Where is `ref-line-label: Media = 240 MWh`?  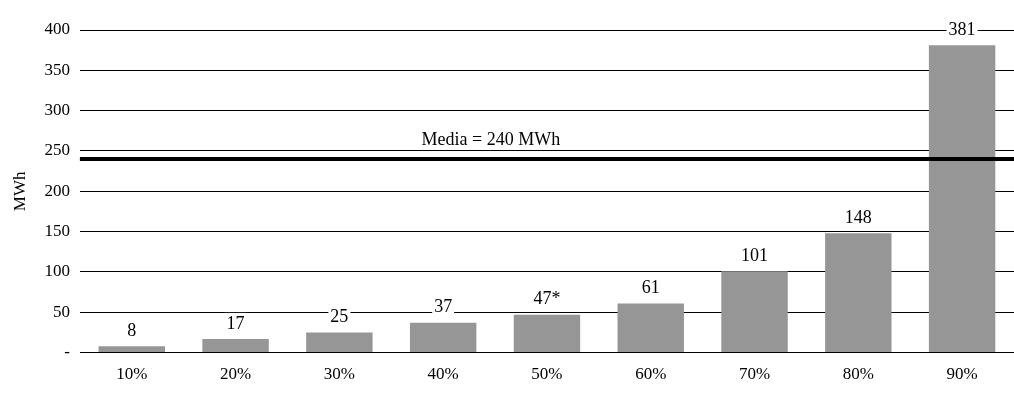 ref-line-label: Media = 240 MWh is located at coordinates (491, 138).